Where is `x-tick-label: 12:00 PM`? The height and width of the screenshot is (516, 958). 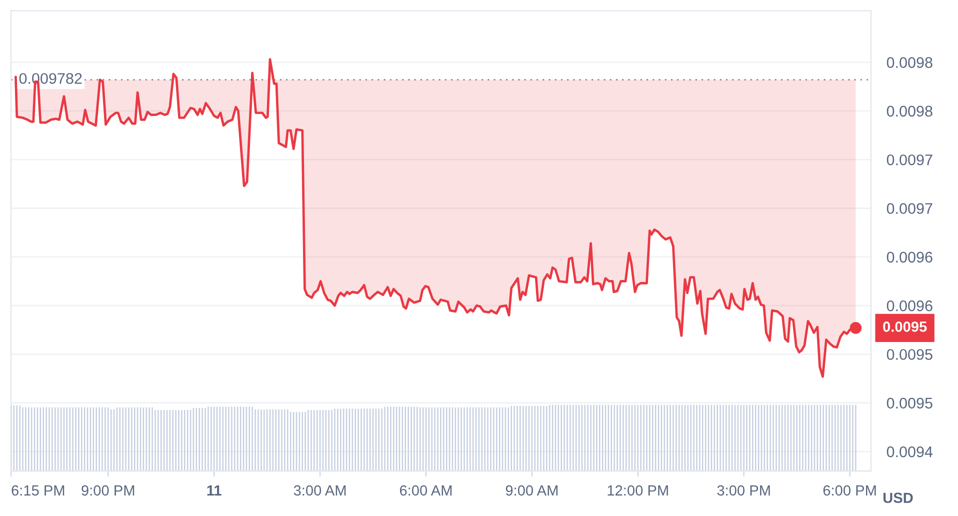 x-tick-label: 12:00 PM is located at coordinates (638, 490).